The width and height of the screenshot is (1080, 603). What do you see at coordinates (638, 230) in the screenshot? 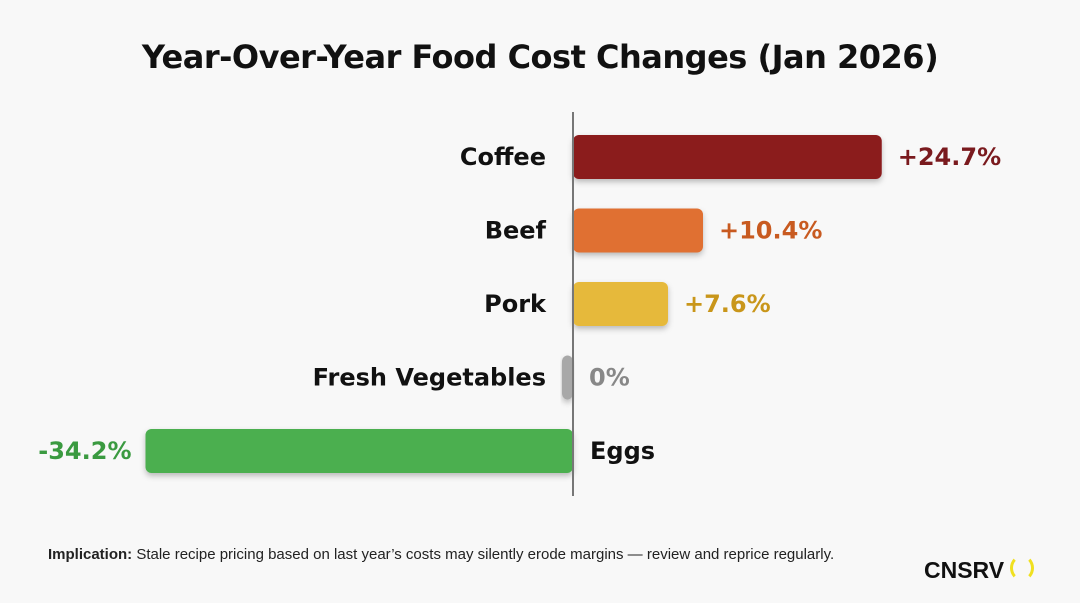
I see `bar-beef` at bounding box center [638, 230].